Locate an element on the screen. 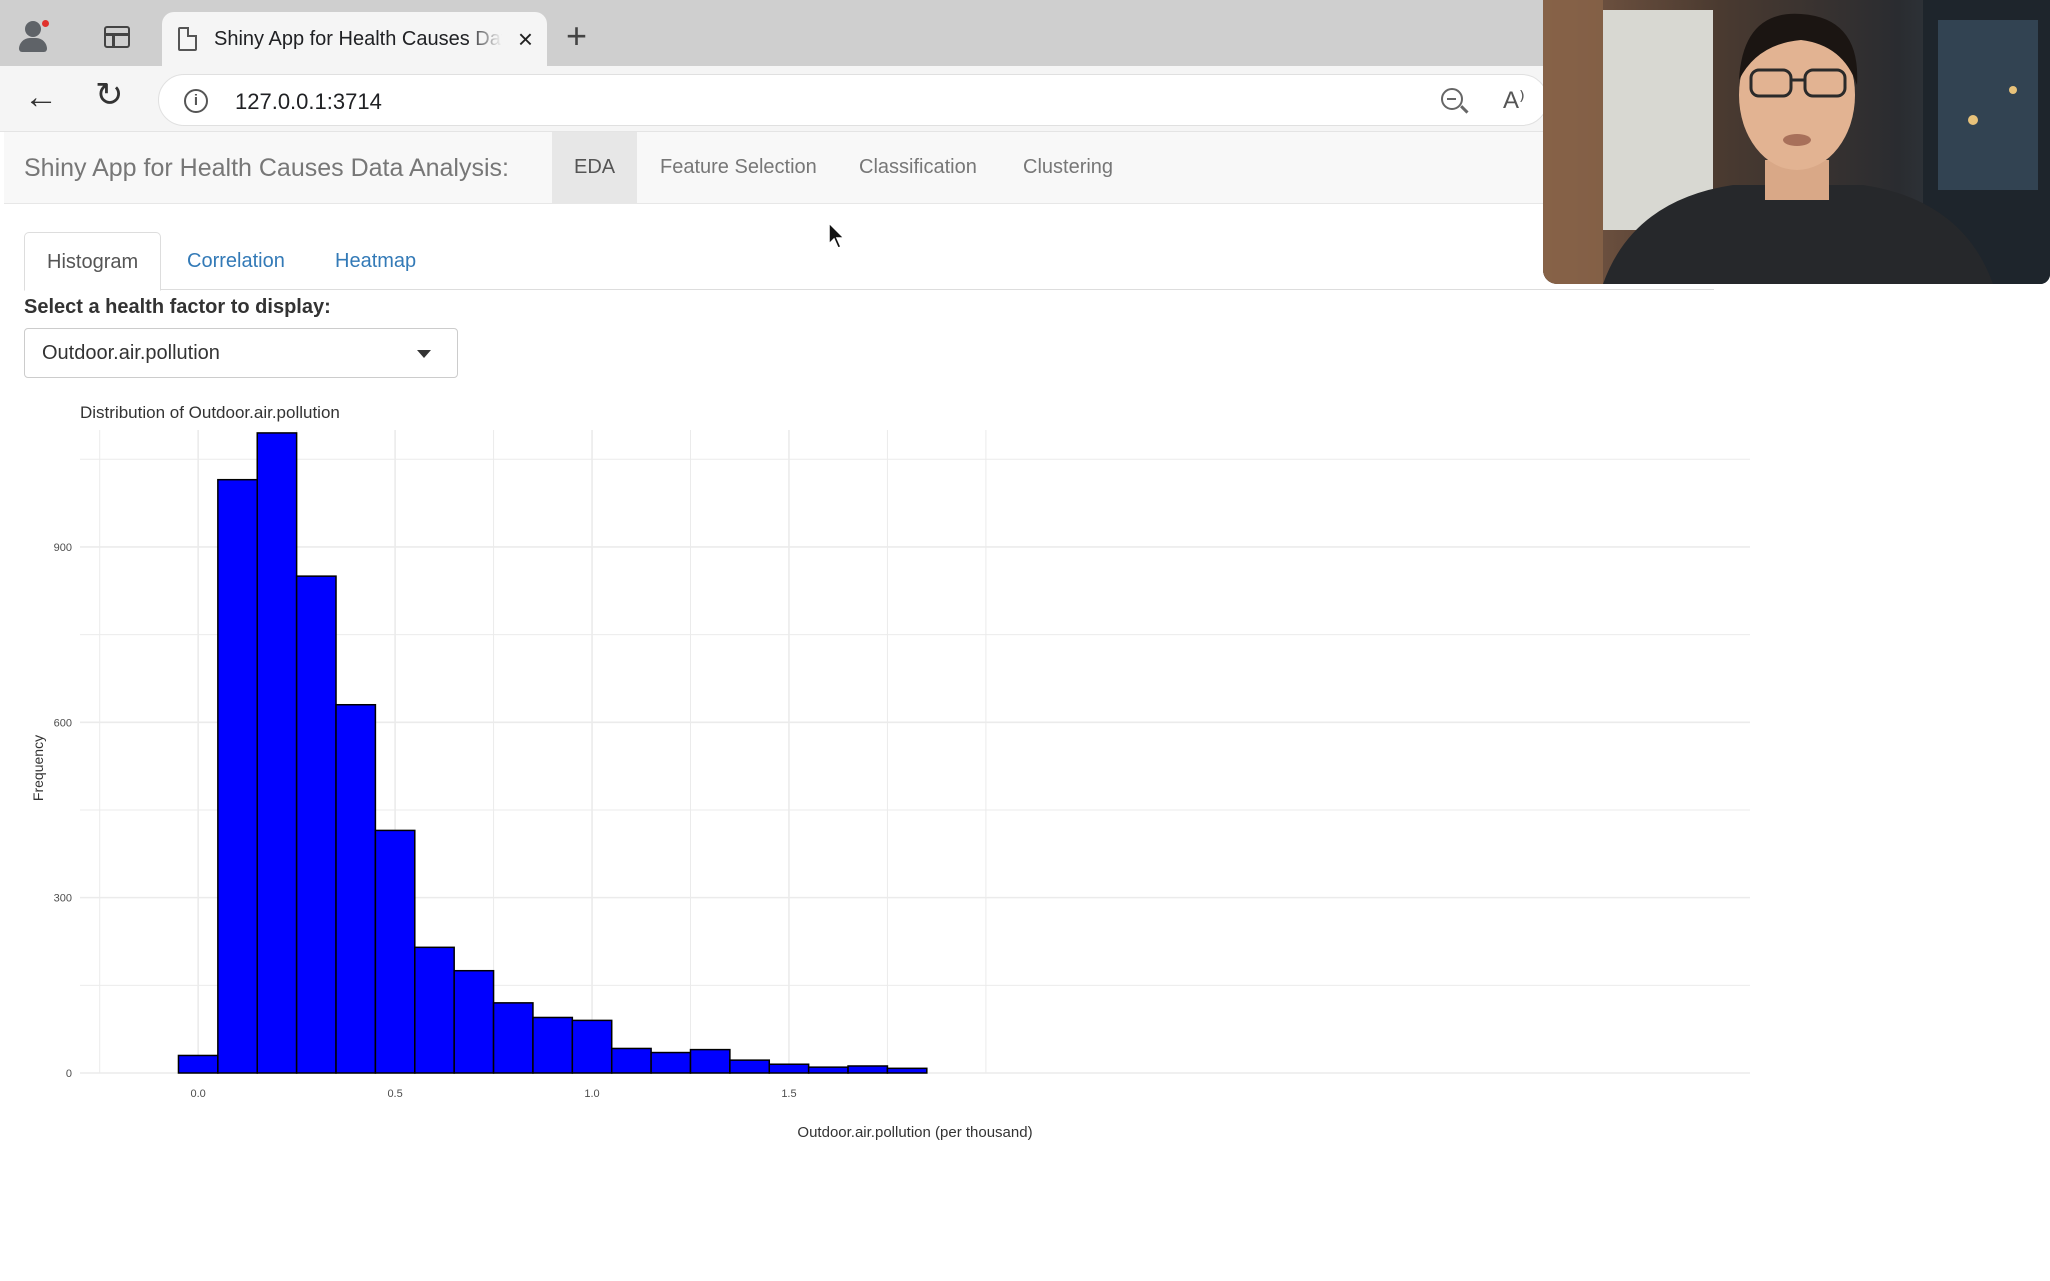 The width and height of the screenshot is (2050, 1281). nav-tab-eda: EDA is located at coordinates (595, 167).